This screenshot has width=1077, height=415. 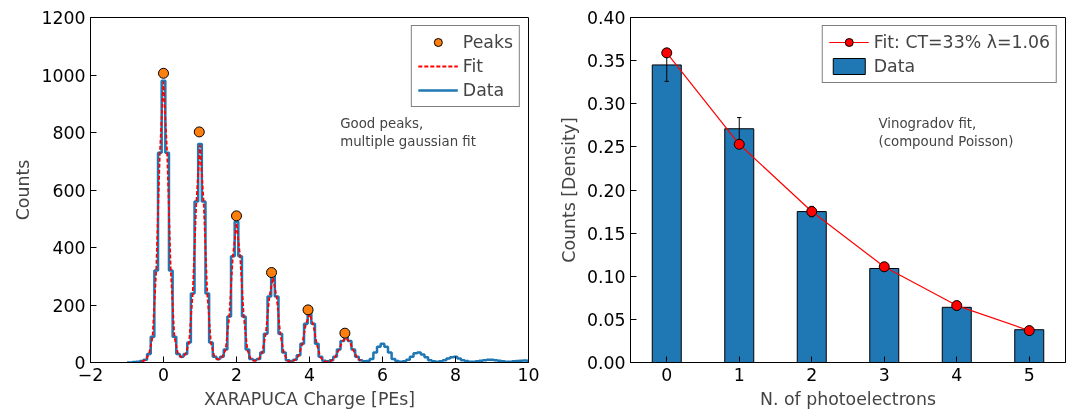 I want to click on x-axis-title: N. of photoelectrons, so click(x=848, y=398).